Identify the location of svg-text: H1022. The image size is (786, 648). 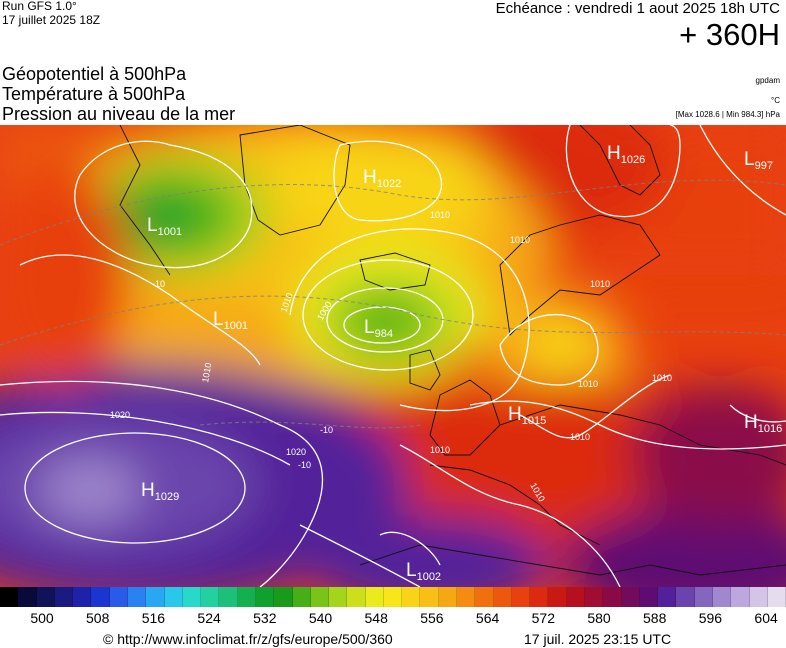
(382, 178).